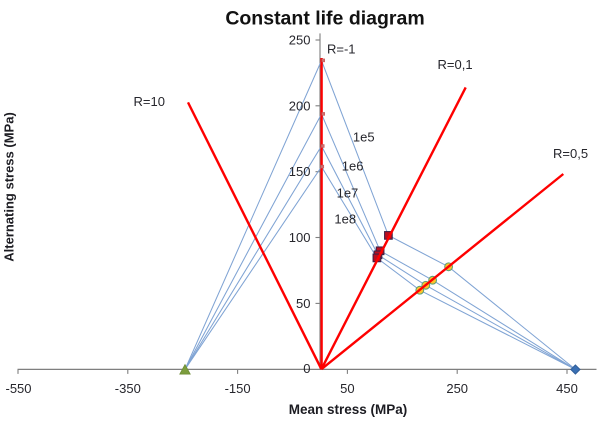 Image resolution: width=600 pixels, height=430 pixels. Describe the element at coordinates (341, 49) in the screenshot. I see `svg-text: R=-1` at that location.